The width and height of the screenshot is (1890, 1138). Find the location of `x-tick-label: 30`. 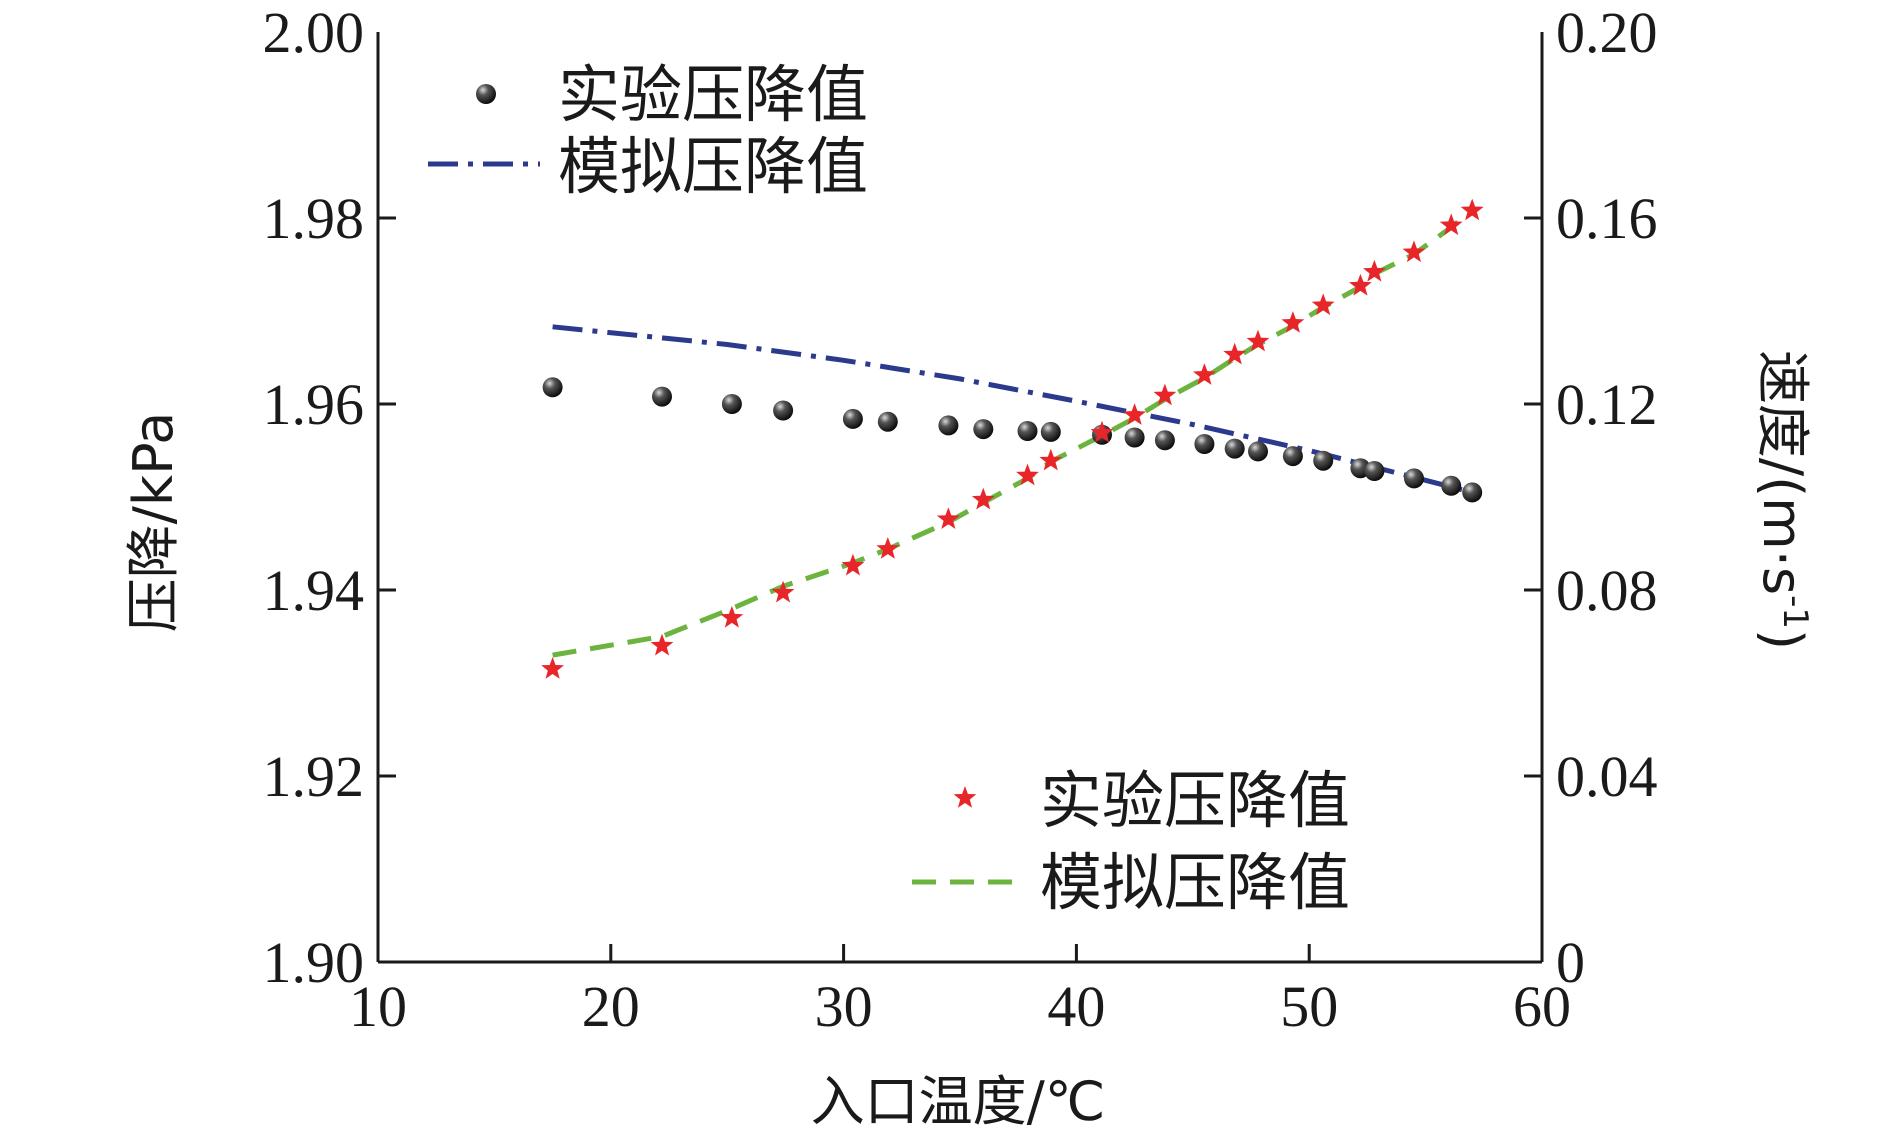

x-tick-label: 30 is located at coordinates (844, 1006).